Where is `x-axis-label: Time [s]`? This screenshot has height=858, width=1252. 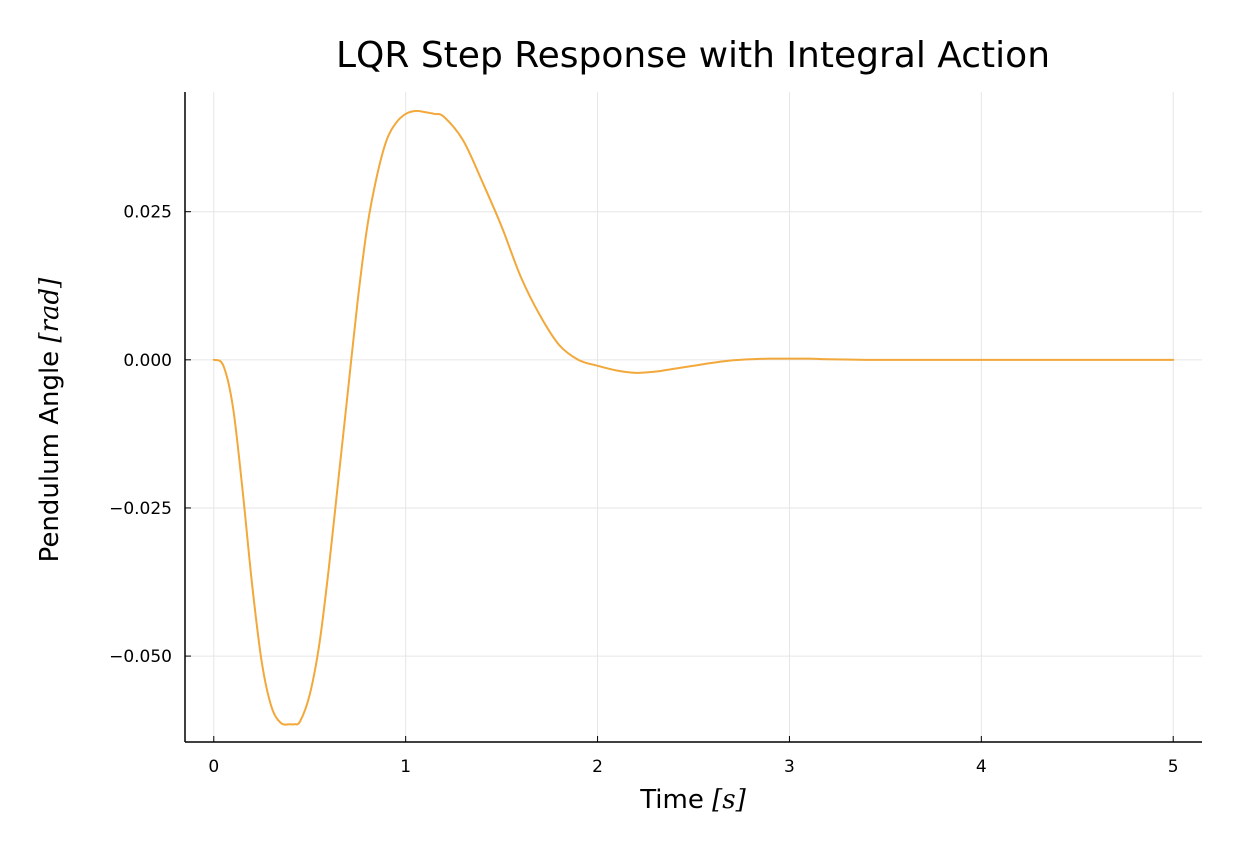
x-axis-label: Time [s] is located at coordinates (692, 800).